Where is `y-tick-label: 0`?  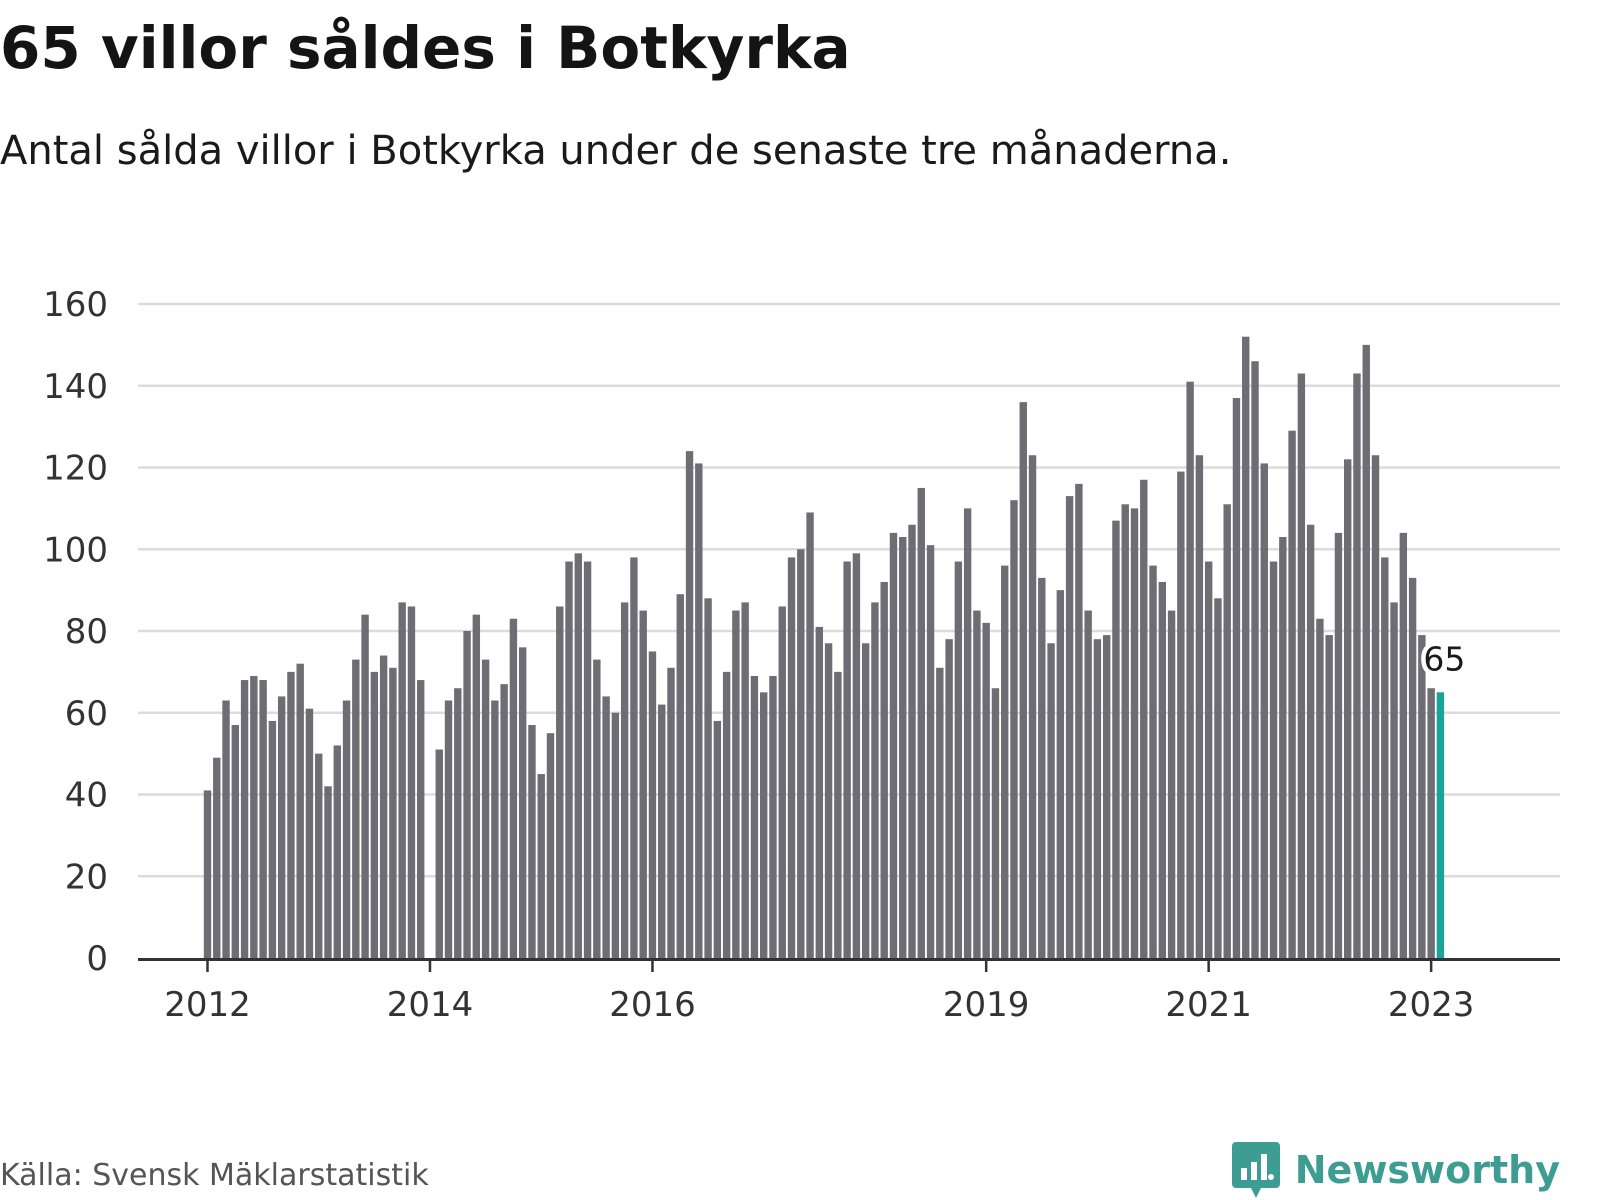
y-tick-label: 0 is located at coordinates (97, 959).